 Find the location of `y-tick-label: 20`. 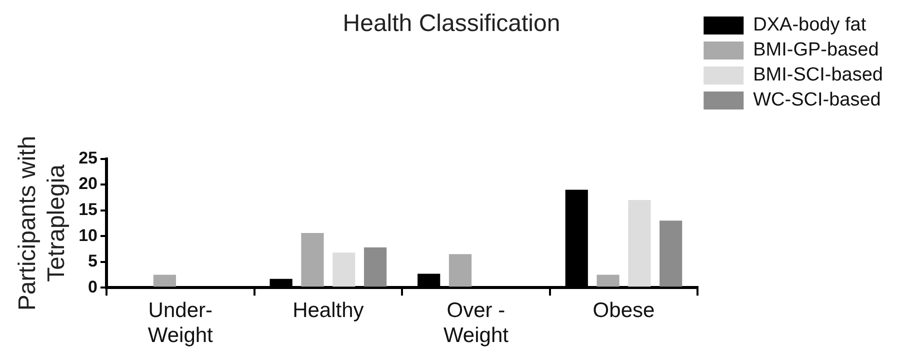

y-tick-label: 20 is located at coordinates (88, 184).